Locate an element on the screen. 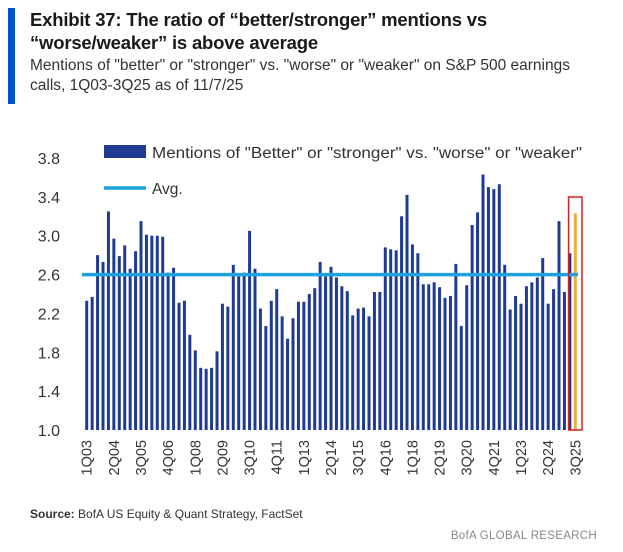 This screenshot has height=552, width=623. brand-label: BofA GLOBAL RESEARCH is located at coordinates (523, 536).